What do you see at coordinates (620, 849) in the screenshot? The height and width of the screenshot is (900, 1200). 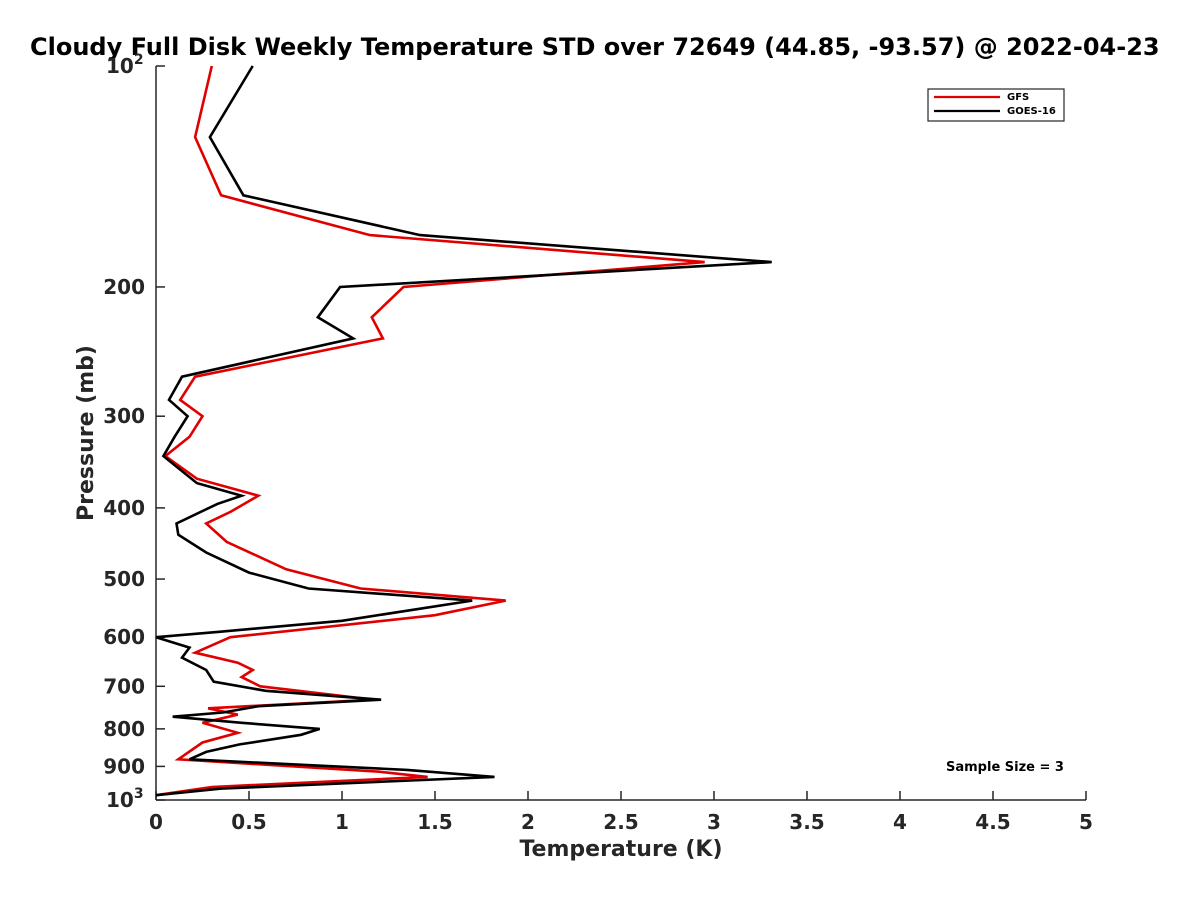 I see `x-axis-label: Temperature (K)` at bounding box center [620, 849].